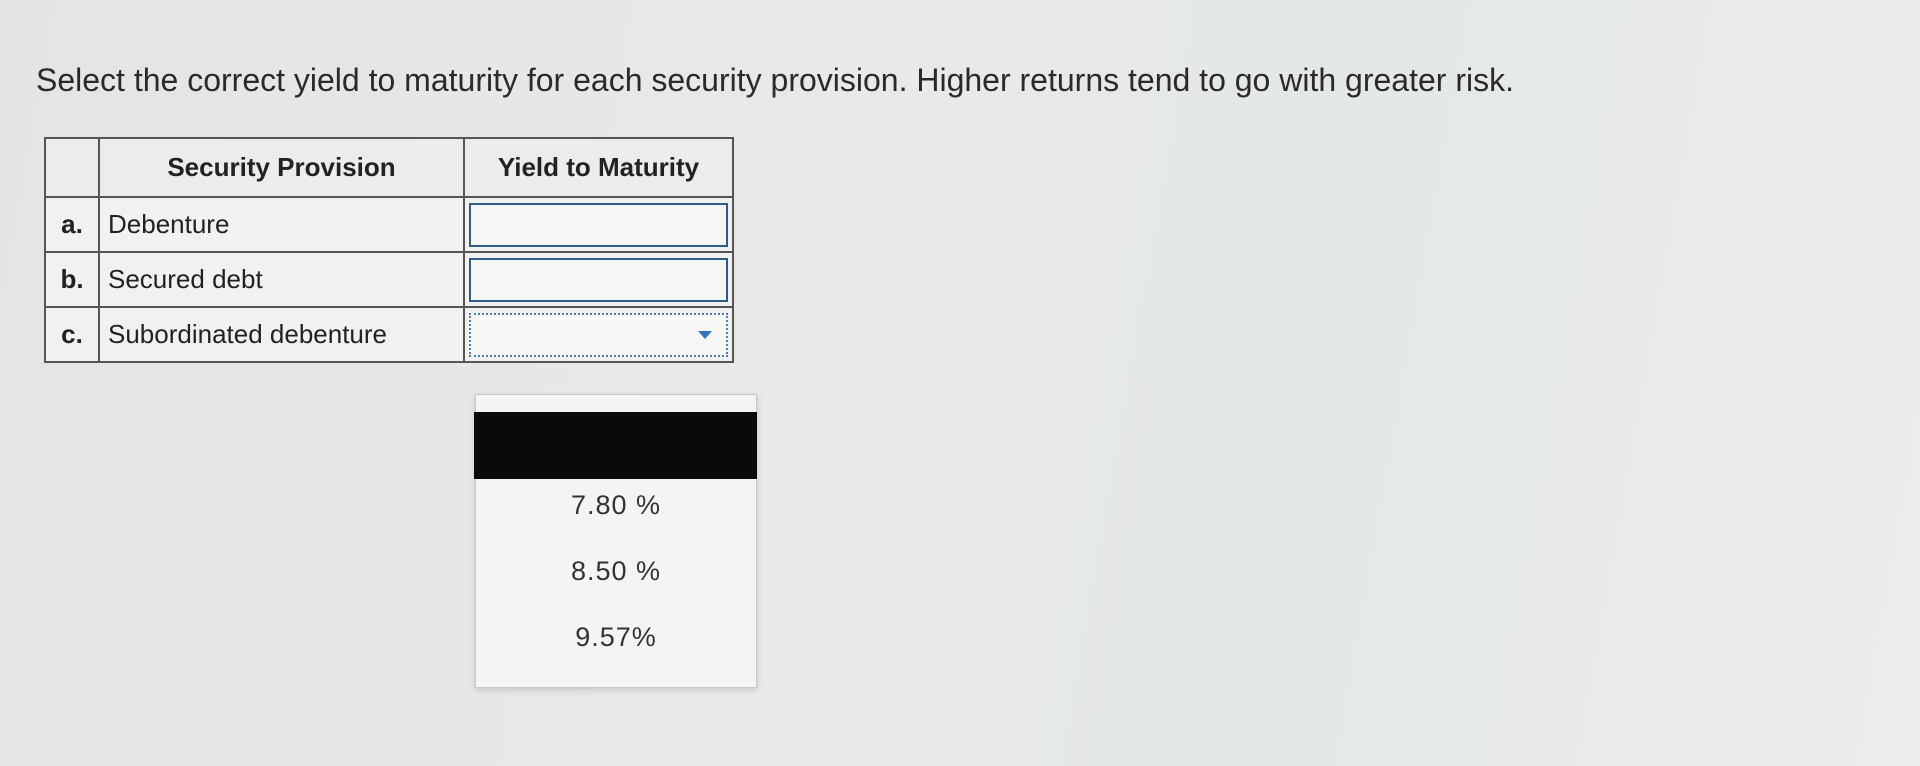 The width and height of the screenshot is (1920, 766). What do you see at coordinates (72, 224) in the screenshot?
I see `row-letter: a.` at bounding box center [72, 224].